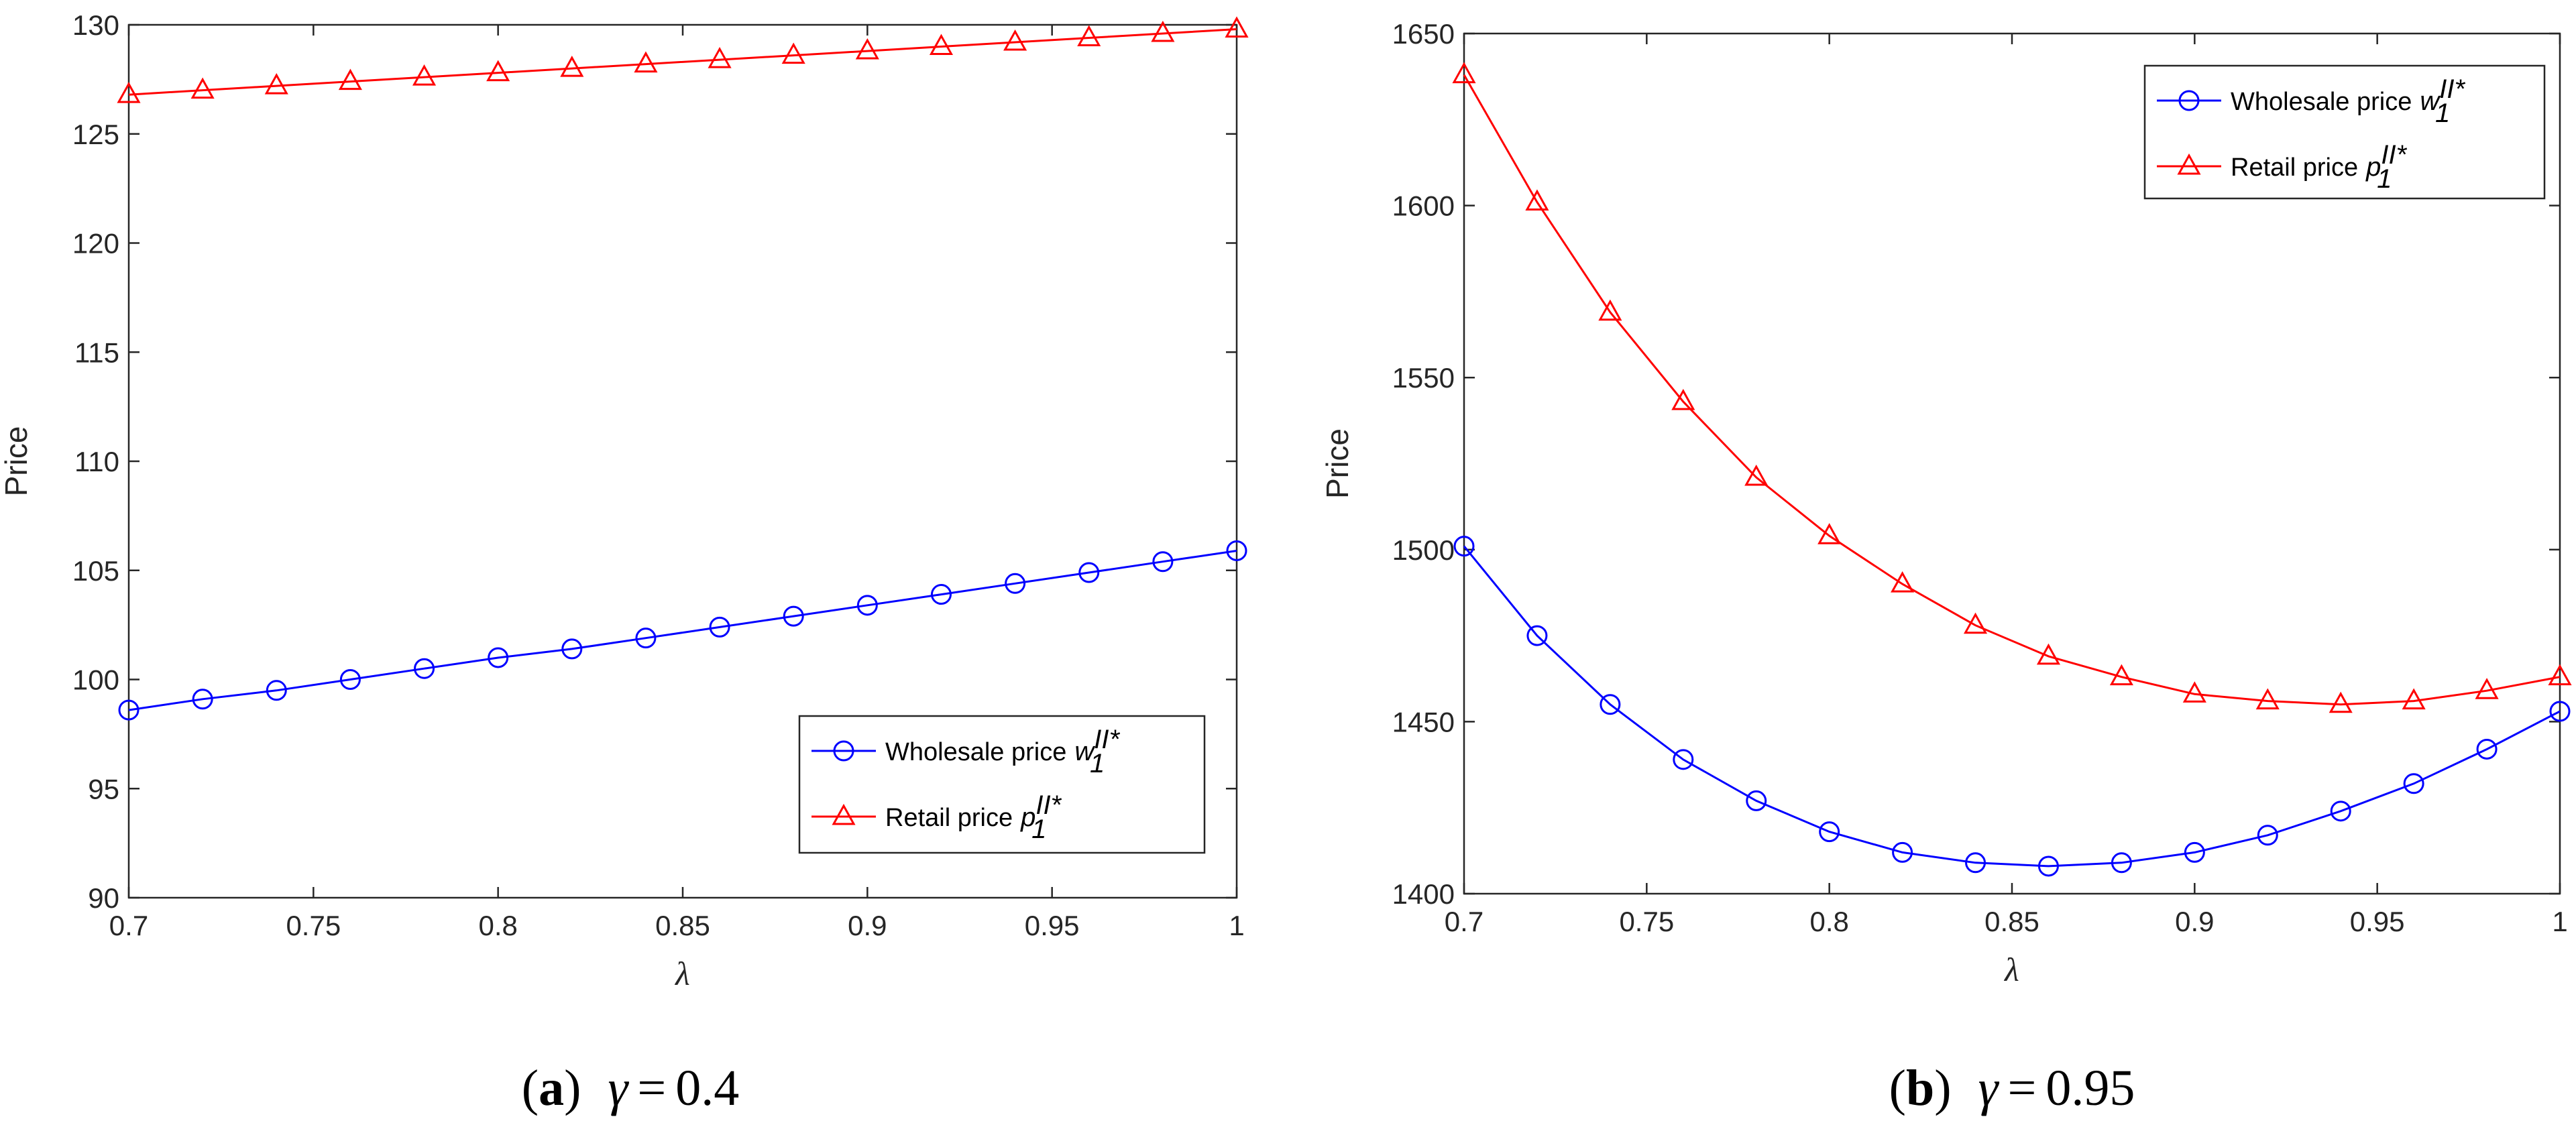  What do you see at coordinates (618, 1088) in the screenshot?
I see `caption-gamma: γ` at bounding box center [618, 1088].